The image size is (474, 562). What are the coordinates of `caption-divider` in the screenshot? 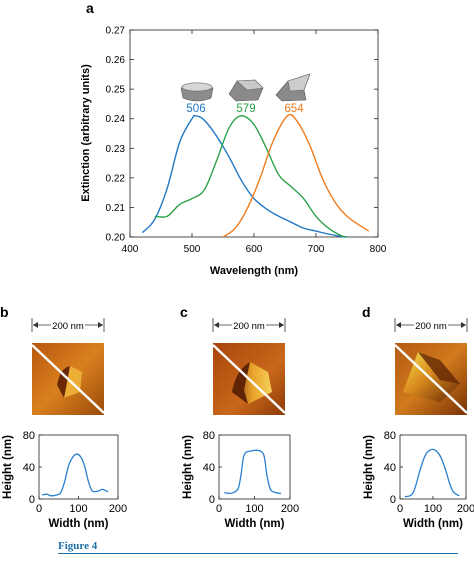 It's located at (258, 553).